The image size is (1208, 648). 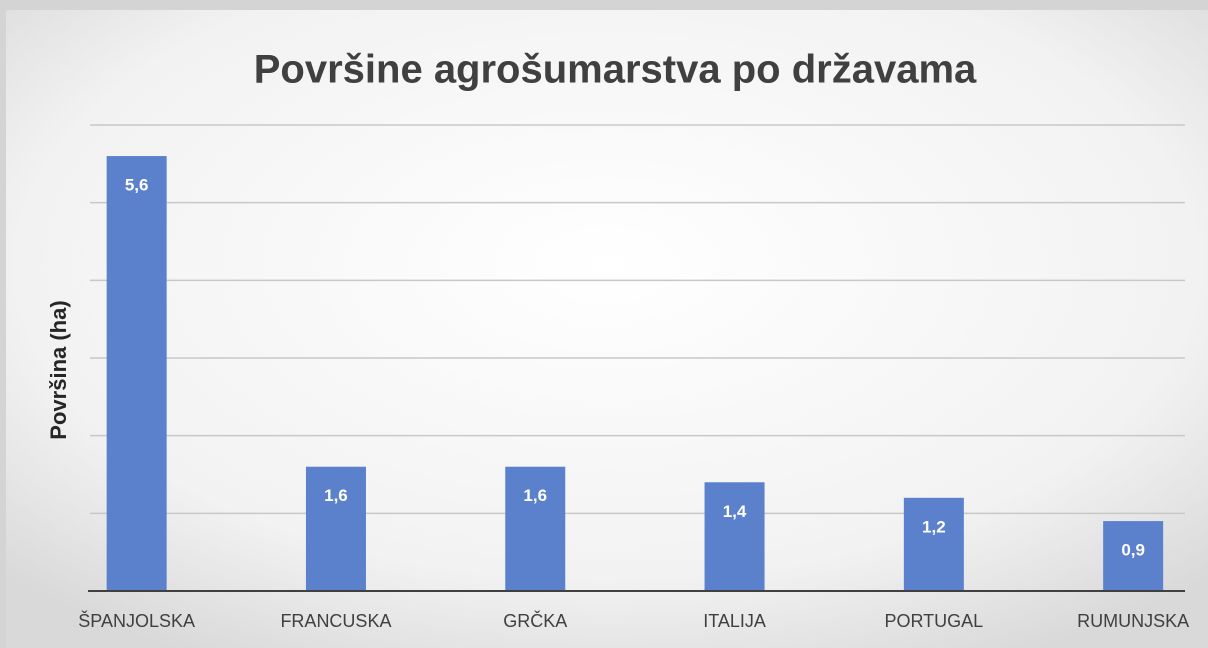 What do you see at coordinates (137, 185) in the screenshot?
I see `data-label: 5,6` at bounding box center [137, 185].